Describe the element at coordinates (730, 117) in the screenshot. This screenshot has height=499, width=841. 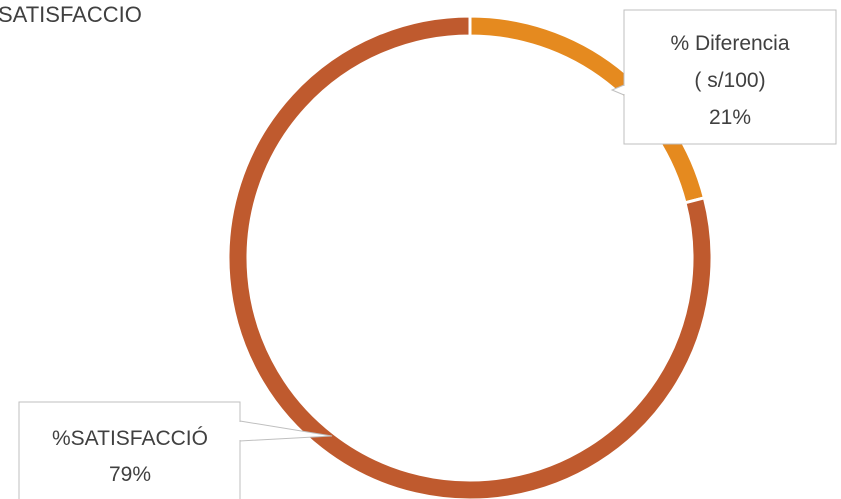
I see `callout-diferencia-value: 21%` at that location.